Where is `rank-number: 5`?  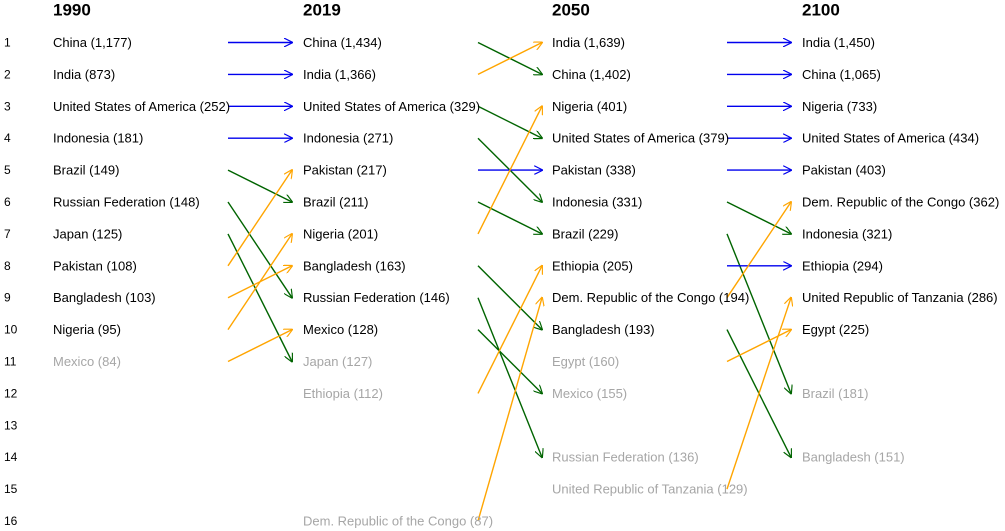
rank-number: 5 is located at coordinates (7, 170).